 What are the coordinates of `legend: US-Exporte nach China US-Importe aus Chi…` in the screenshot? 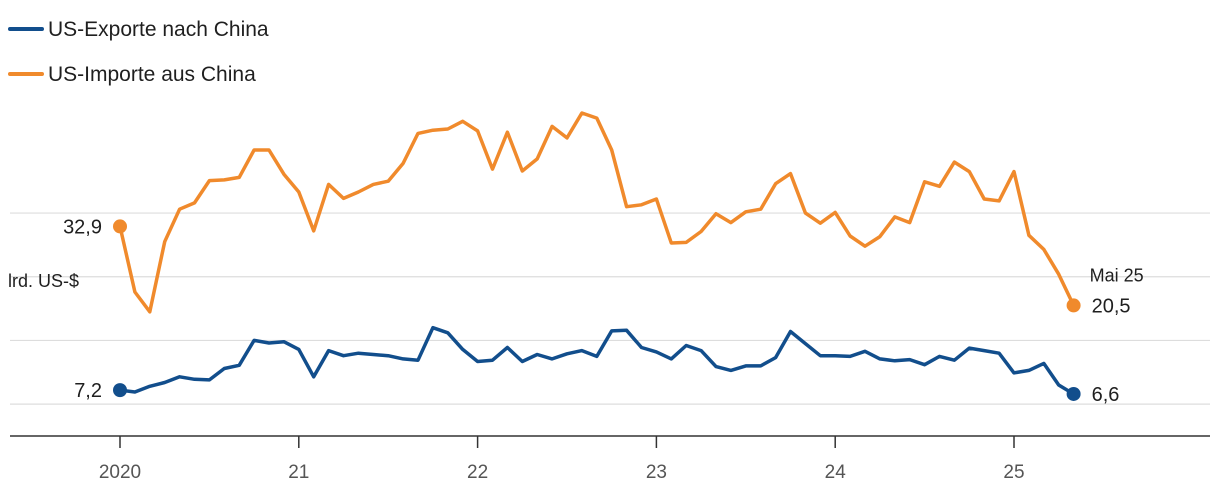 It's located at (138, 52).